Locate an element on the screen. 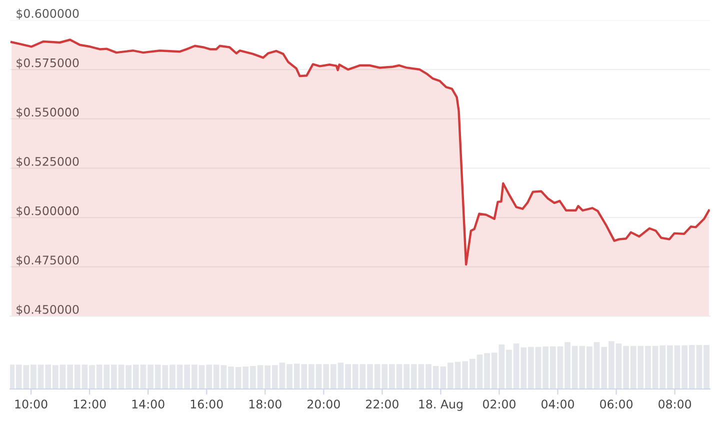  x-tick-label: 06:00 is located at coordinates (616, 404).